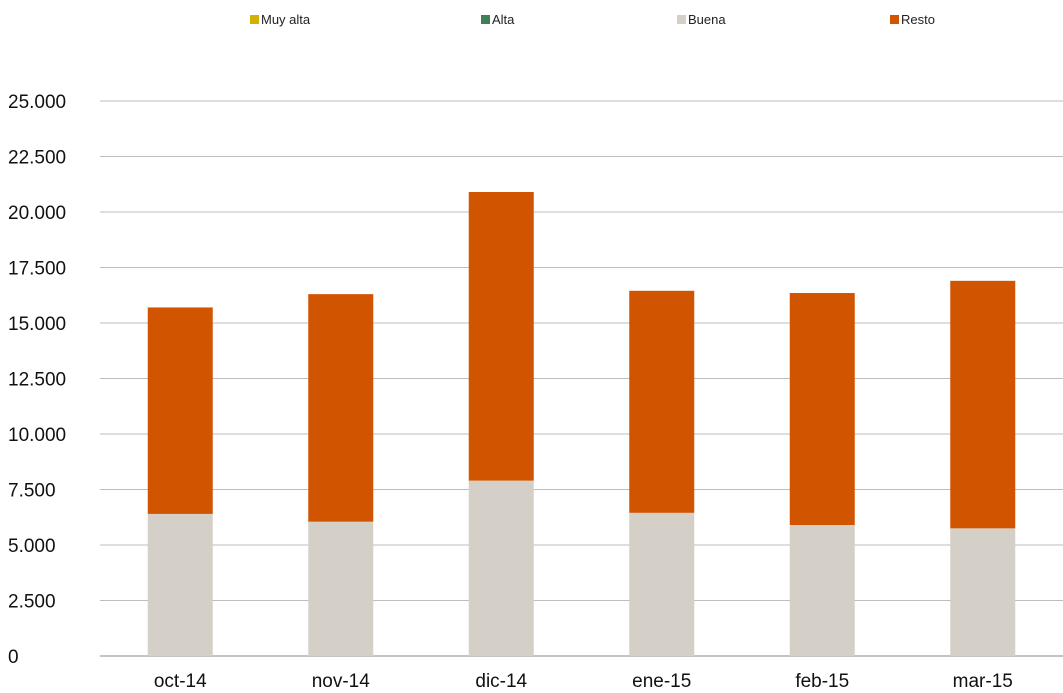 This screenshot has height=693, width=1063. Describe the element at coordinates (822, 681) in the screenshot. I see `x-tick-label: feb-15` at that location.